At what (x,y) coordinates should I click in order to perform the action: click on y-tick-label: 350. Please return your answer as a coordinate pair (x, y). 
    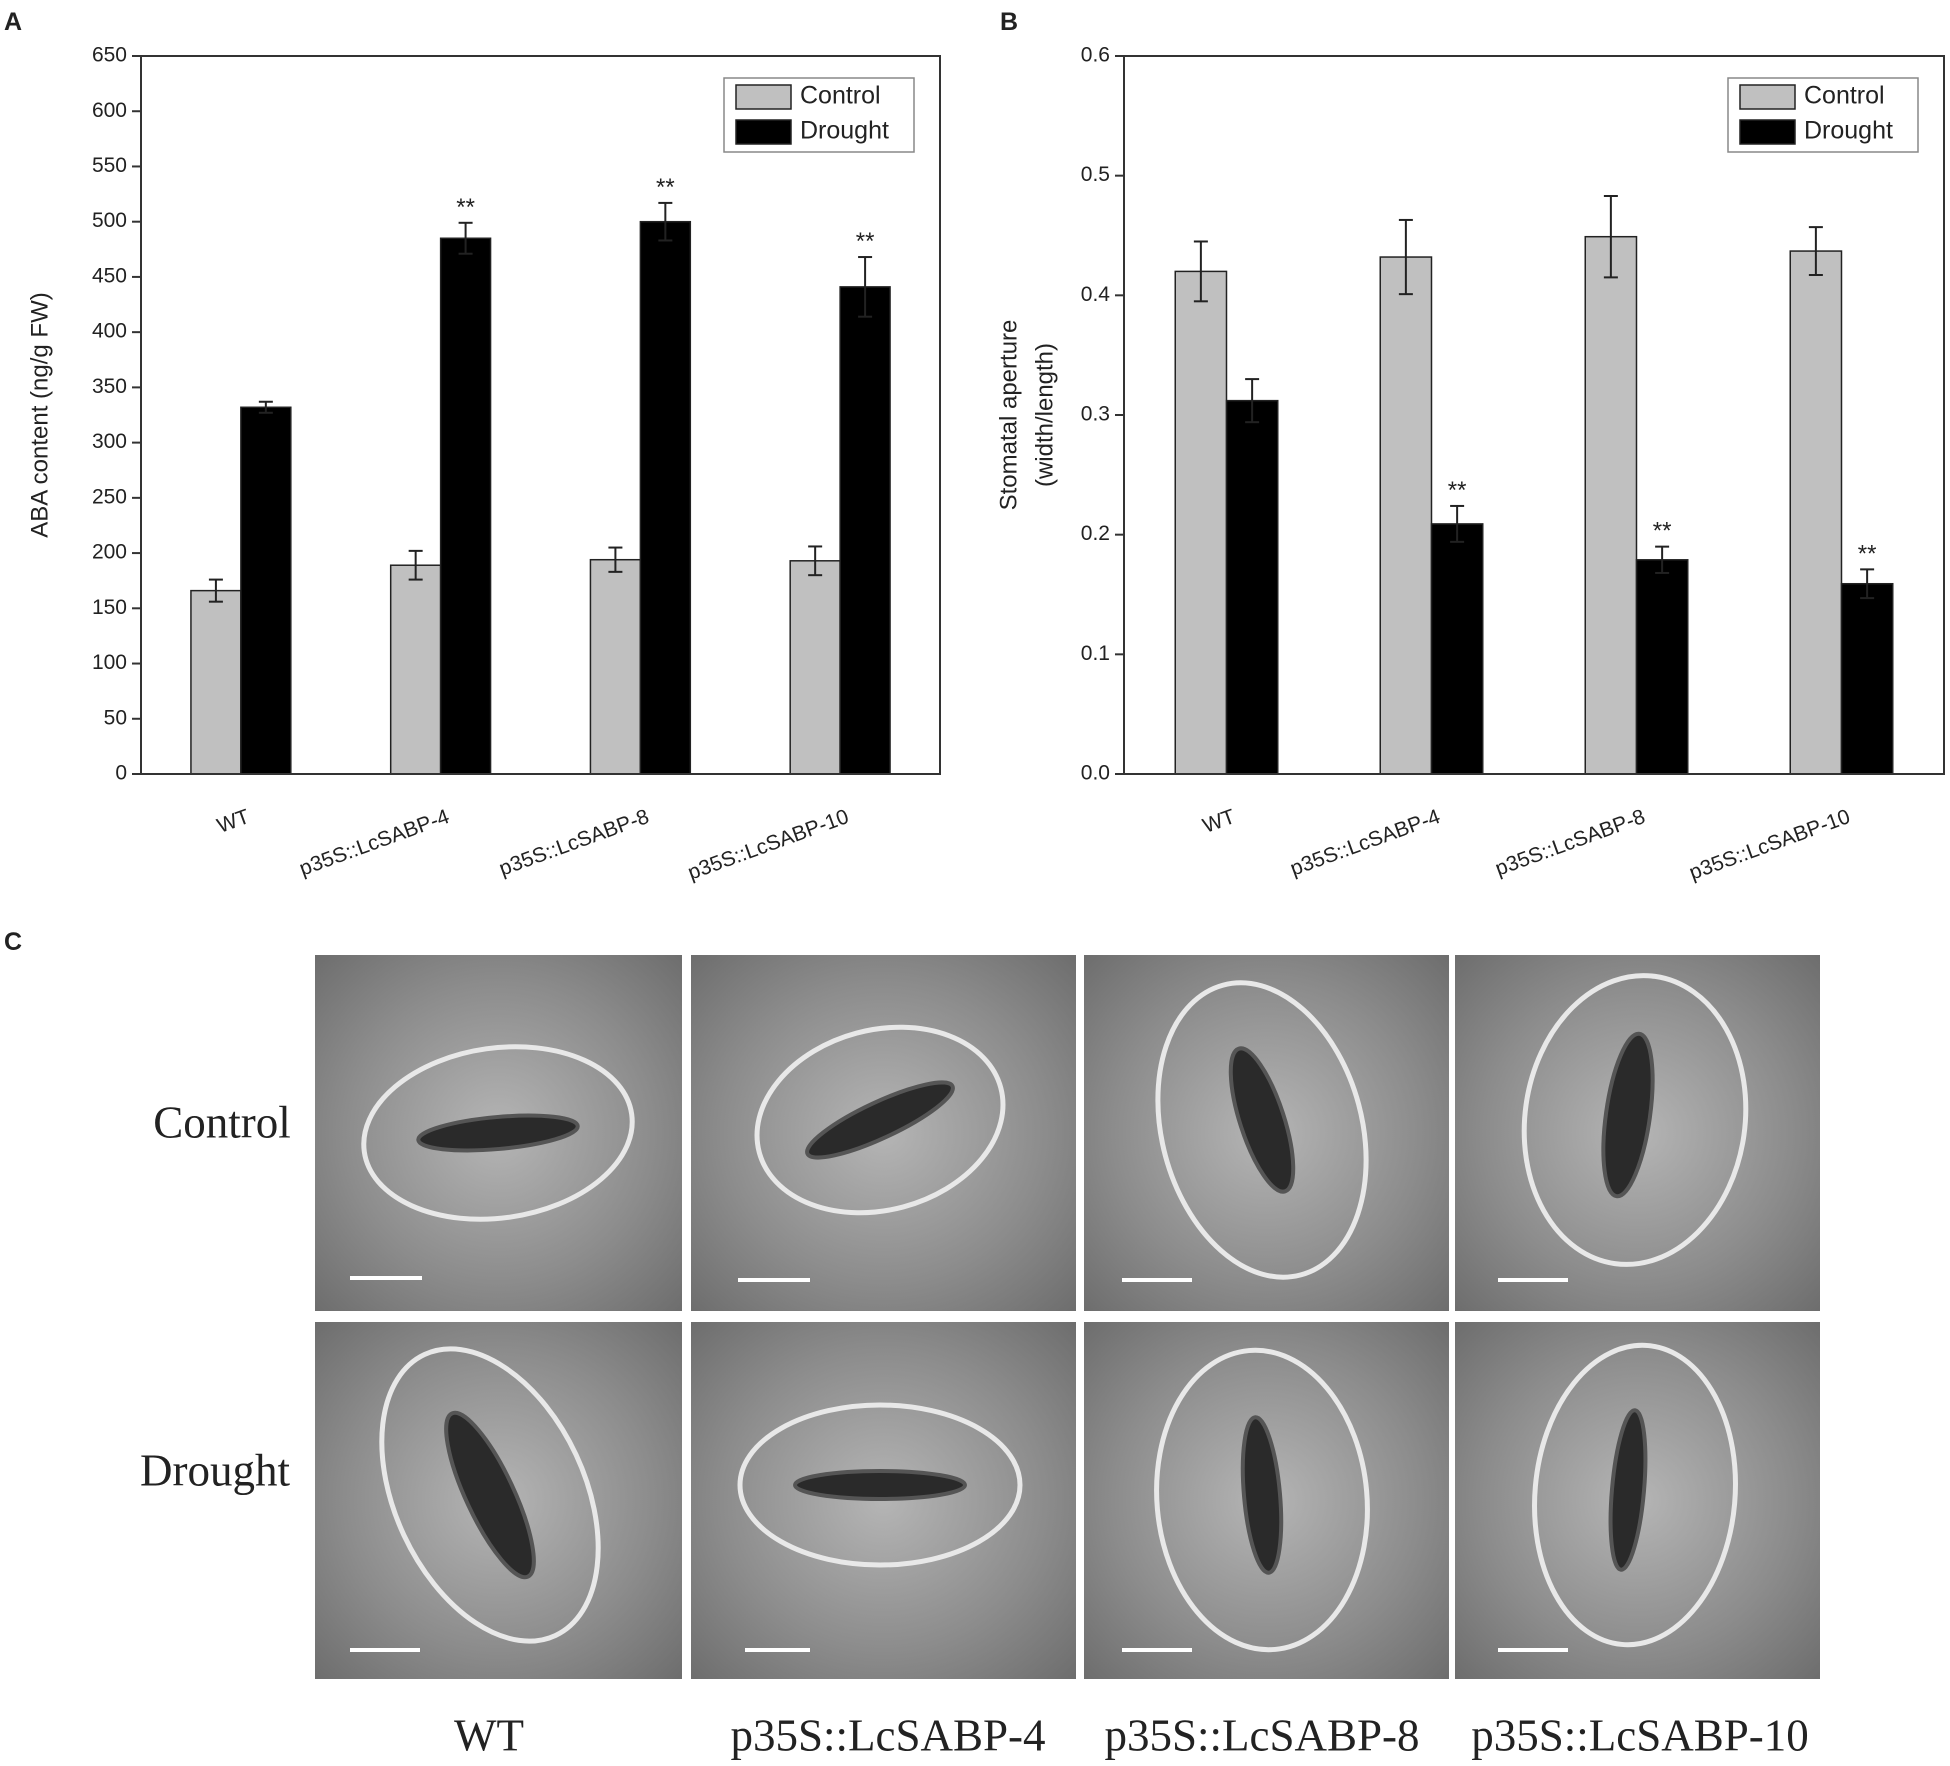
    Looking at the image, I should click on (109, 386).